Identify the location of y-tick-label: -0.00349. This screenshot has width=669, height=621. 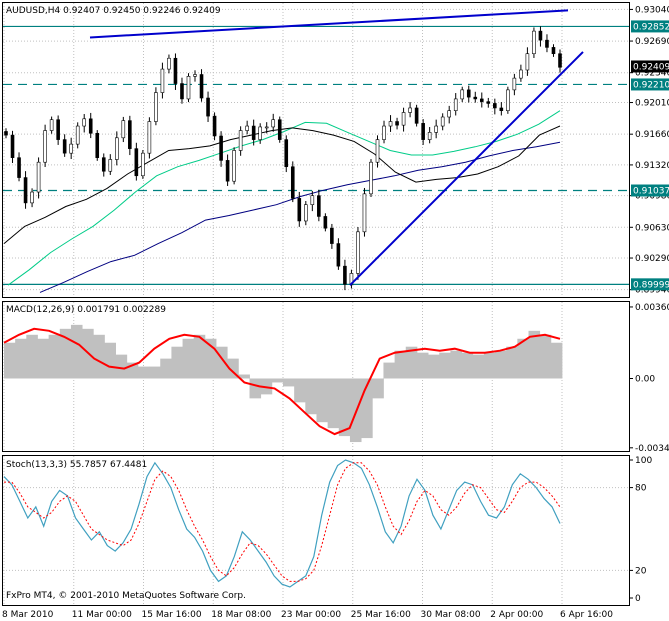
(652, 449).